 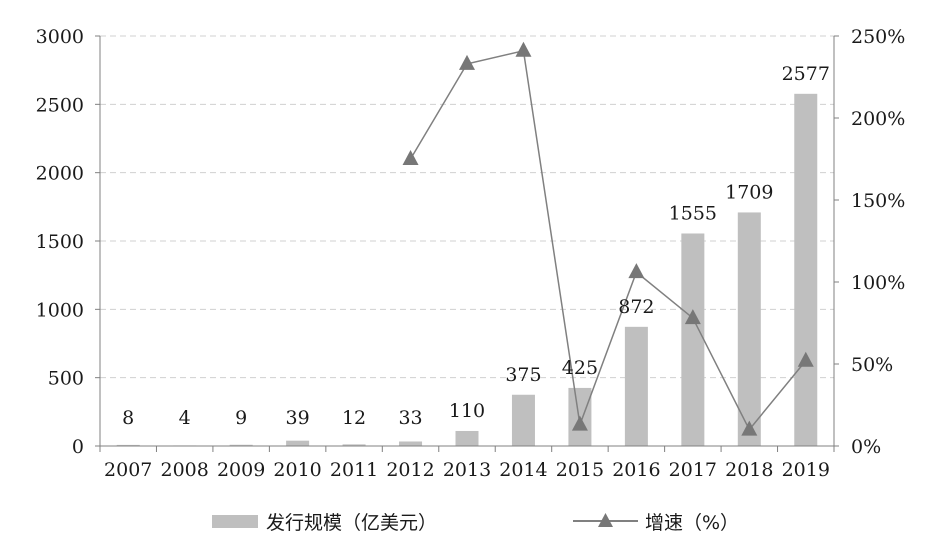 I want to click on x-tick-label-2009: 2009, so click(x=241, y=470).